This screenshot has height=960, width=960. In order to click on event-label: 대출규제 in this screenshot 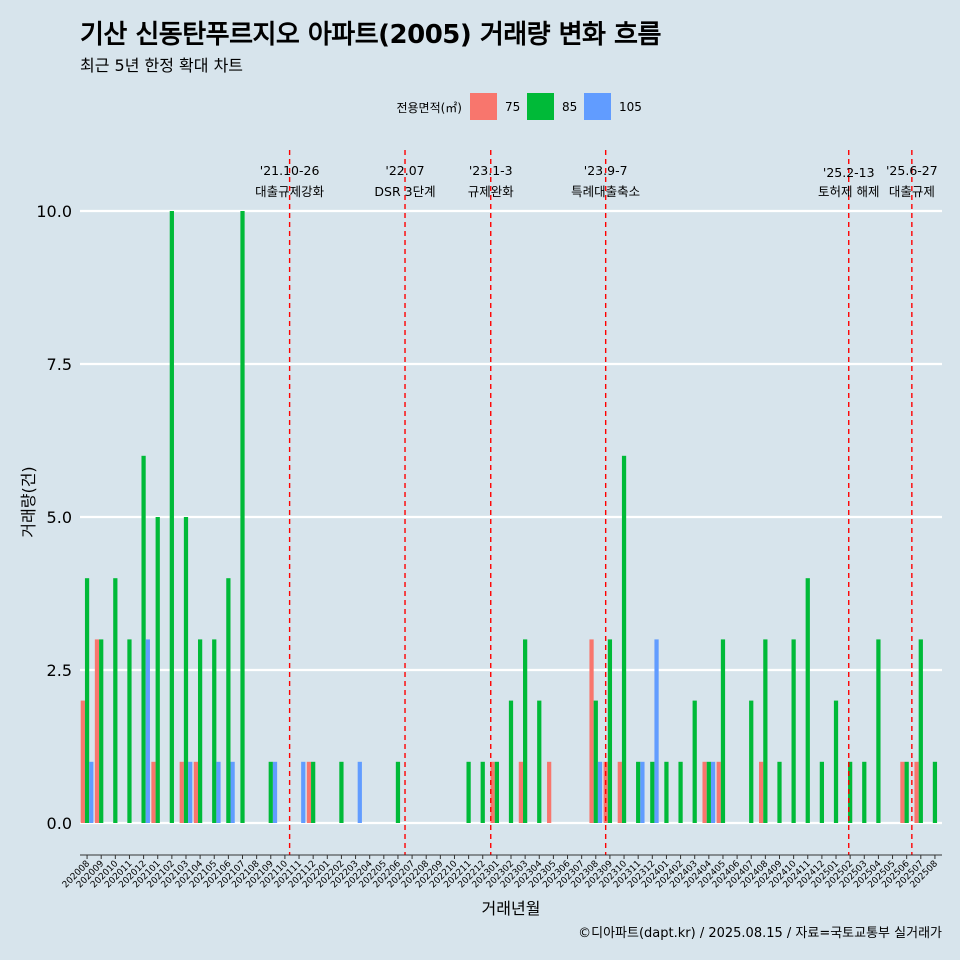, I will do `click(912, 191)`.